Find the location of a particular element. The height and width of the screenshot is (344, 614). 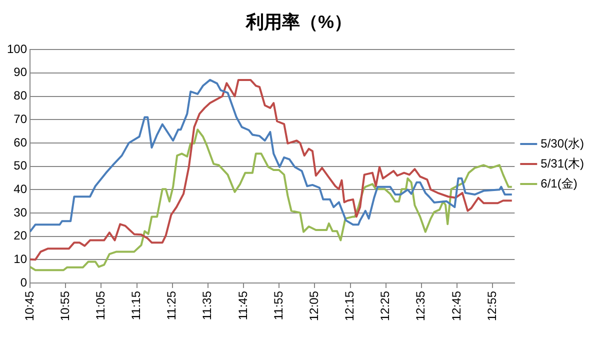

x-tick-label: 12:15 is located at coordinates (349, 305).